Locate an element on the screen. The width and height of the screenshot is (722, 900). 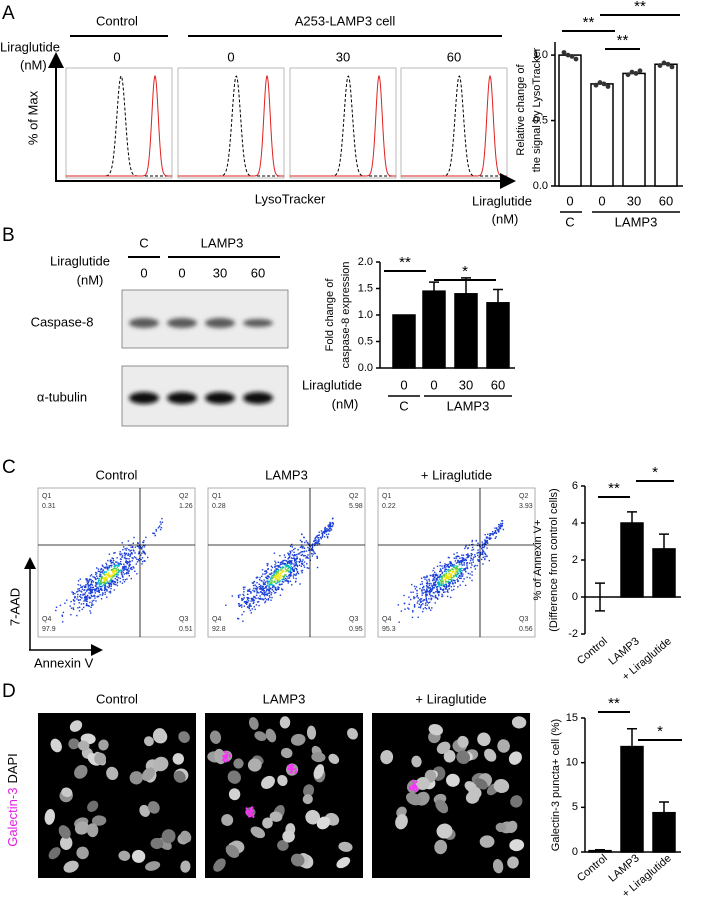
treatment-label: Liraglutide is located at coordinates (80, 260).